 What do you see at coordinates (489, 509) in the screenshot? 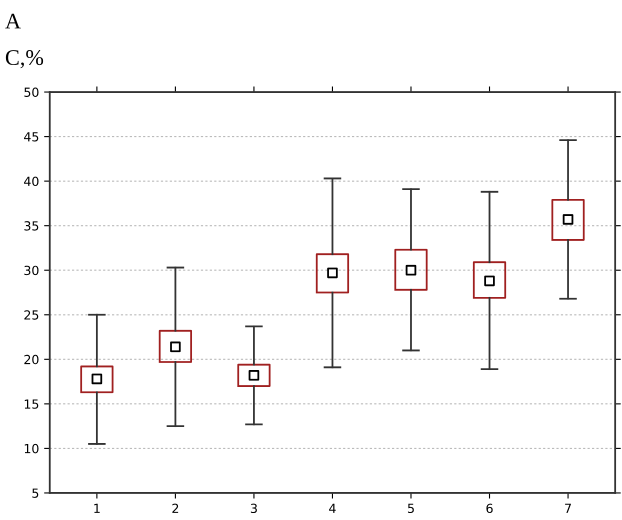
I see `x-tick-label: 6` at bounding box center [489, 509].